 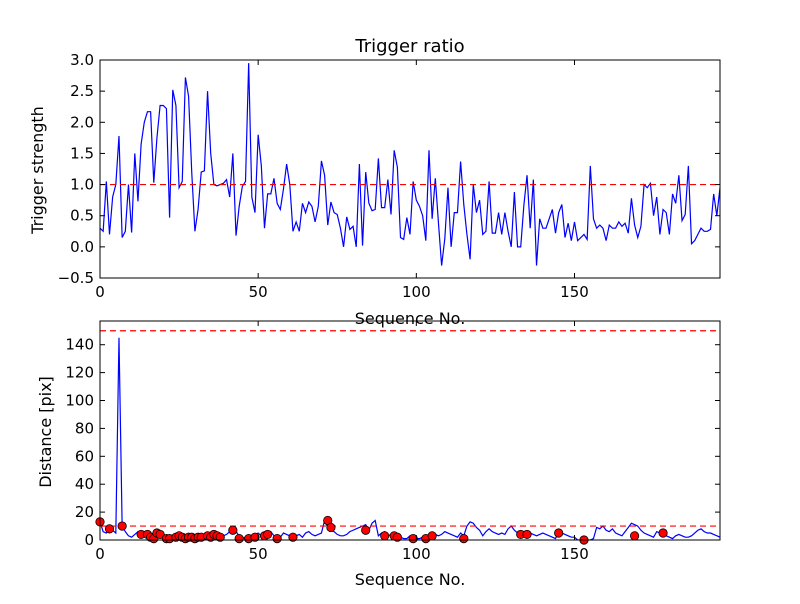 I want to click on y-tick-label: 80, so click(x=84, y=428).